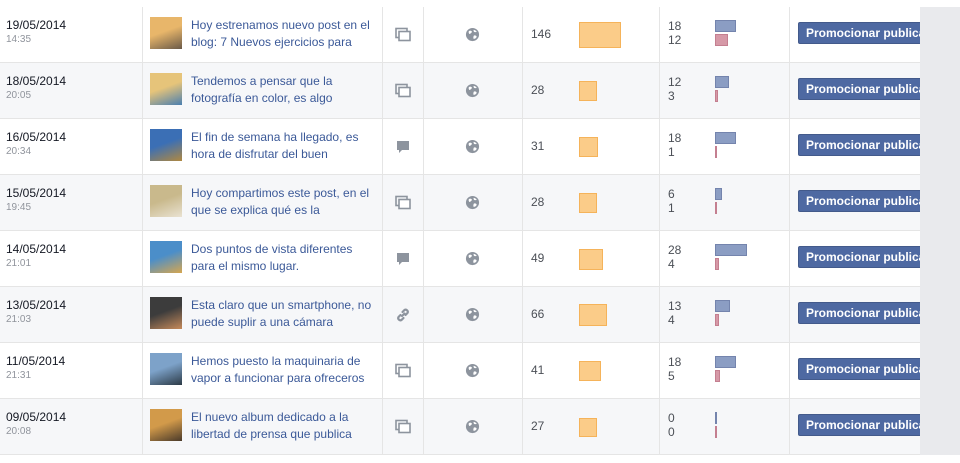 Image resolution: width=960 pixels, height=463 pixels. I want to click on reach-cell: 49, so click(591, 259).